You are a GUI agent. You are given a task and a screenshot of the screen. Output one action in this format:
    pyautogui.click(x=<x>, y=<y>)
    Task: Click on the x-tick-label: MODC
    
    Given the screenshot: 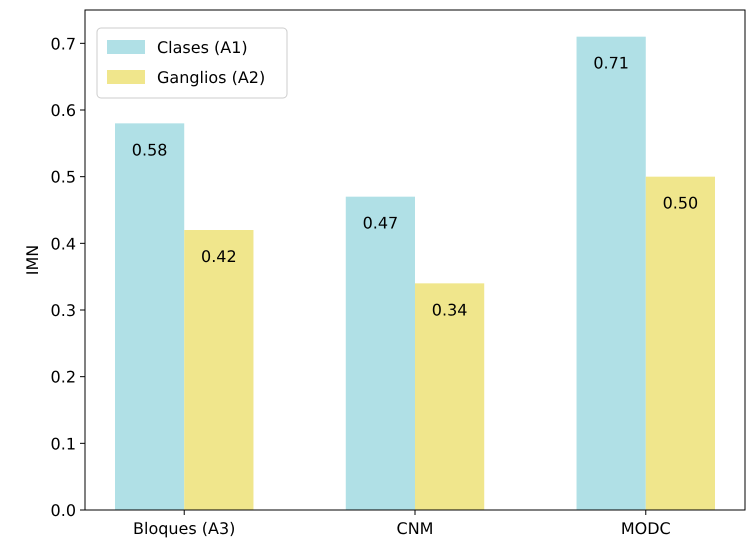 What is the action you would take?
    pyautogui.click(x=645, y=528)
    